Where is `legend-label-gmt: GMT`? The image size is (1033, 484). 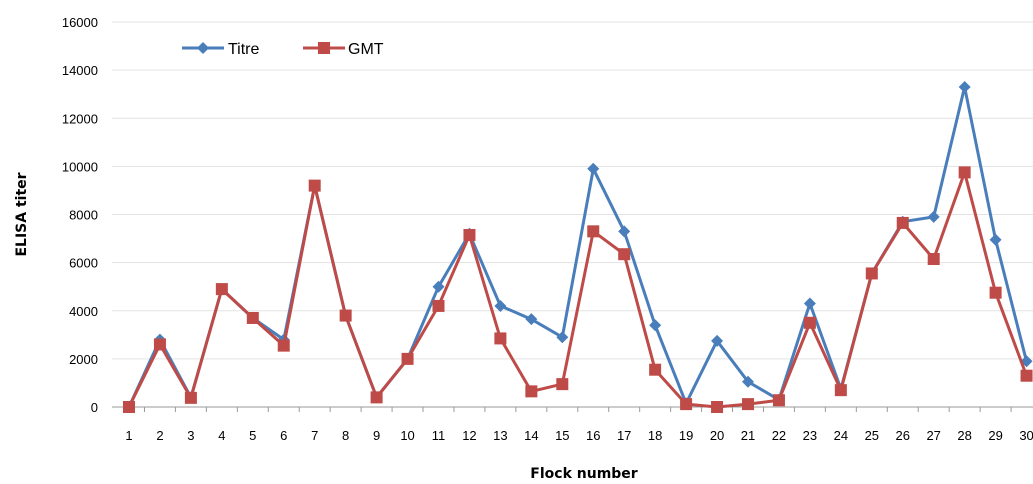 legend-label-gmt: GMT is located at coordinates (366, 49).